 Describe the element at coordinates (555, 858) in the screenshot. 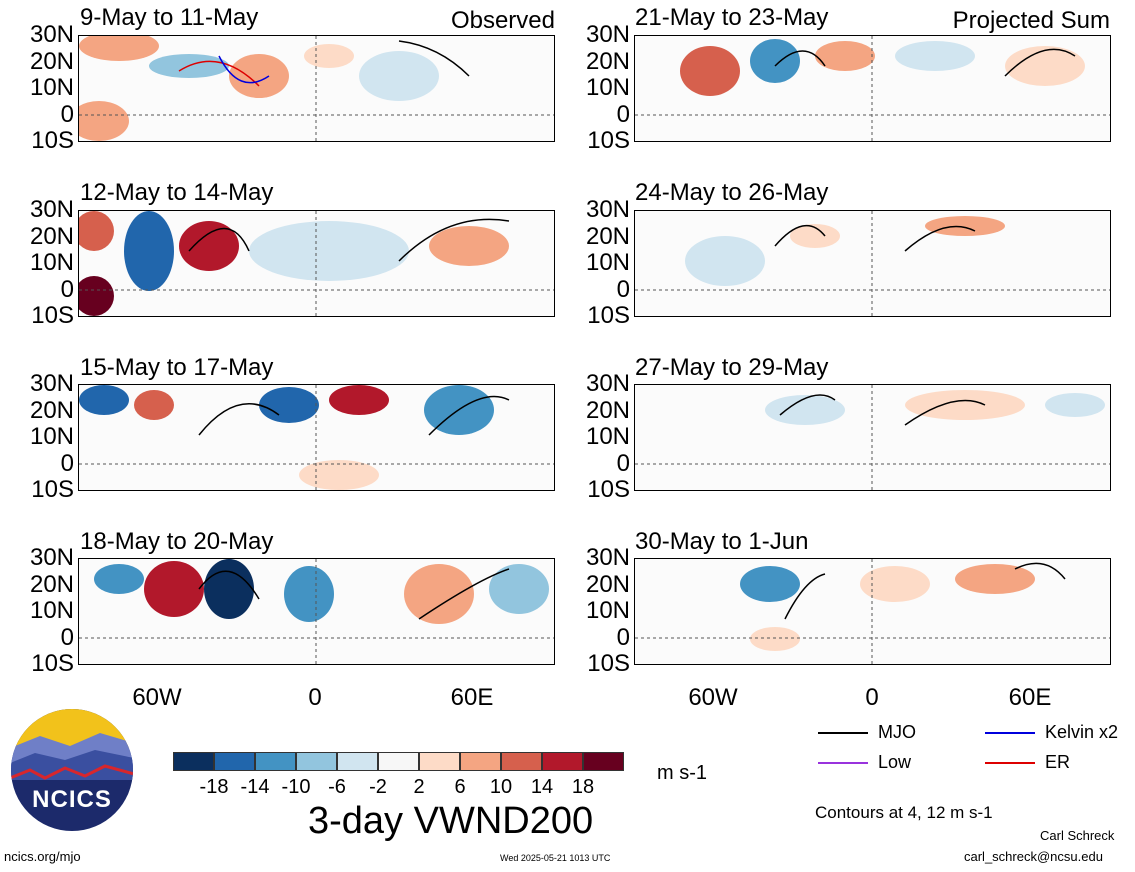

I see `timestamp: Wed 2025-05-21 1013 UTC` at that location.